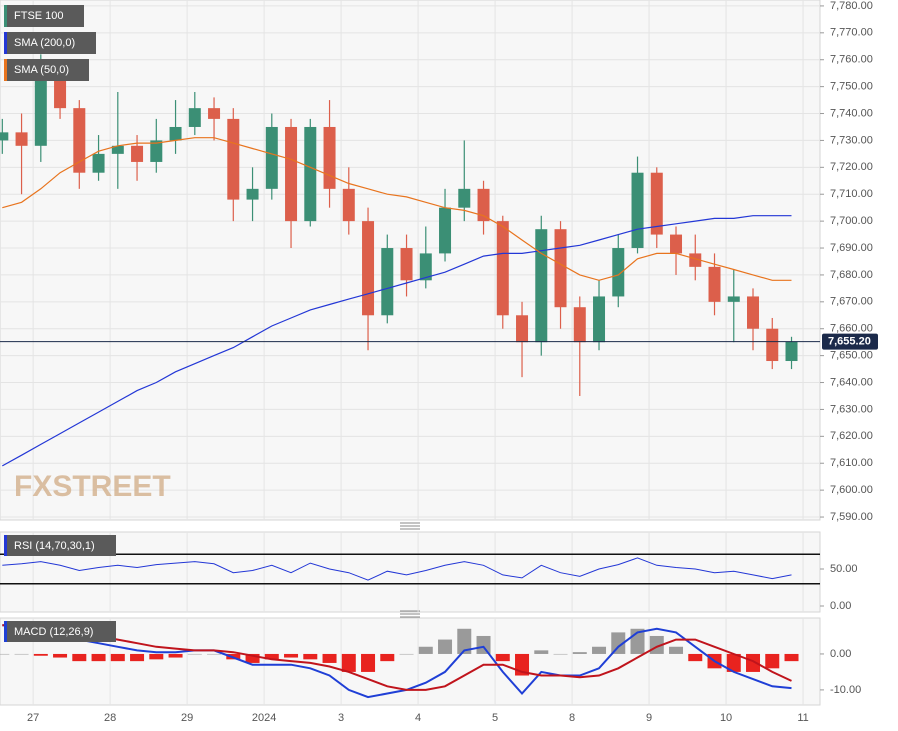 This screenshot has width=898, height=731. I want to click on y-tick-label: 7,640.00, so click(851, 382).